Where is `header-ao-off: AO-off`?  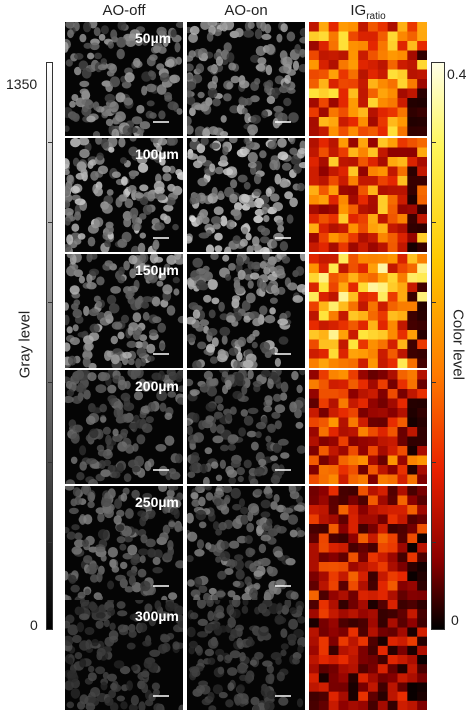 header-ao-off: AO-off is located at coordinates (124, 10).